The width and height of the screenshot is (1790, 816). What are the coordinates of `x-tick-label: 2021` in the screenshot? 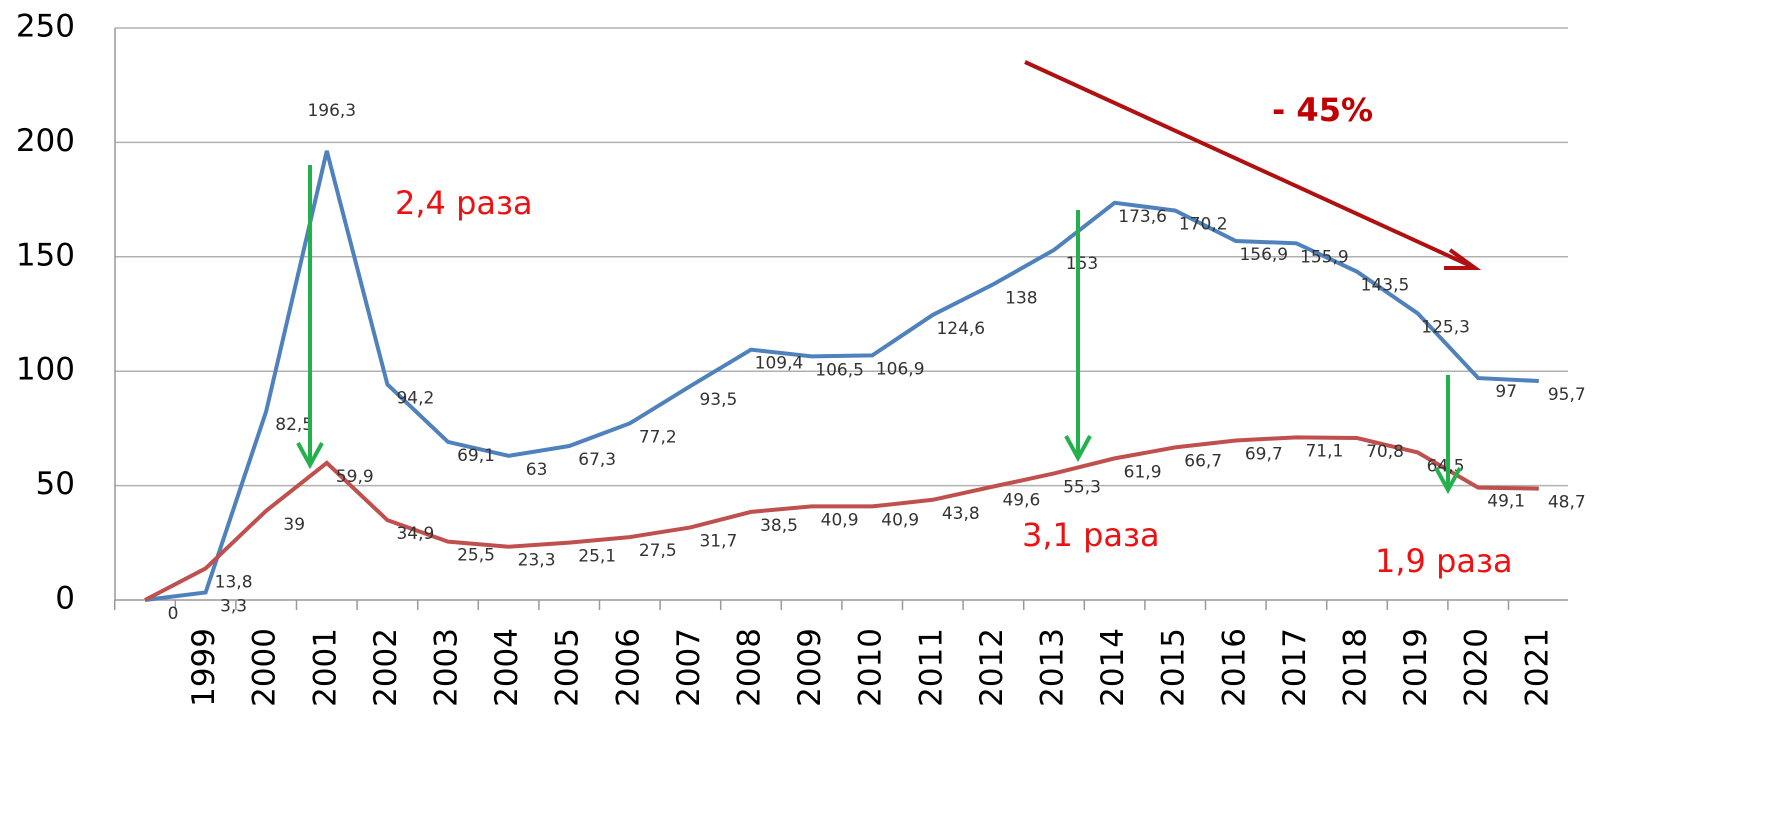 It's located at (1537, 667).